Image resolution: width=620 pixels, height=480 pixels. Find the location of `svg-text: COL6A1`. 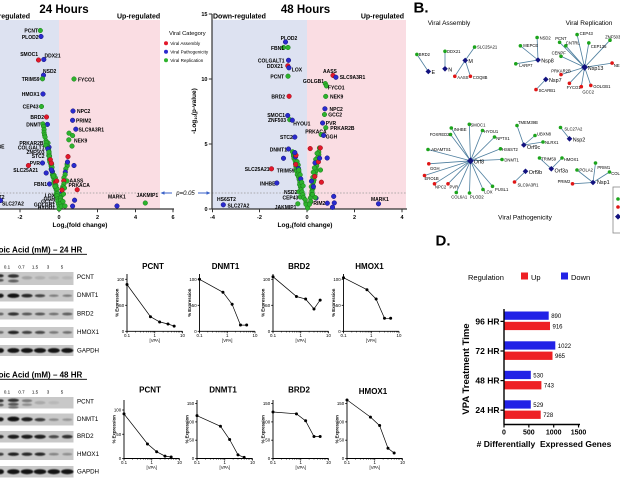

svg-text: COL6A1 is located at coordinates (459, 196).